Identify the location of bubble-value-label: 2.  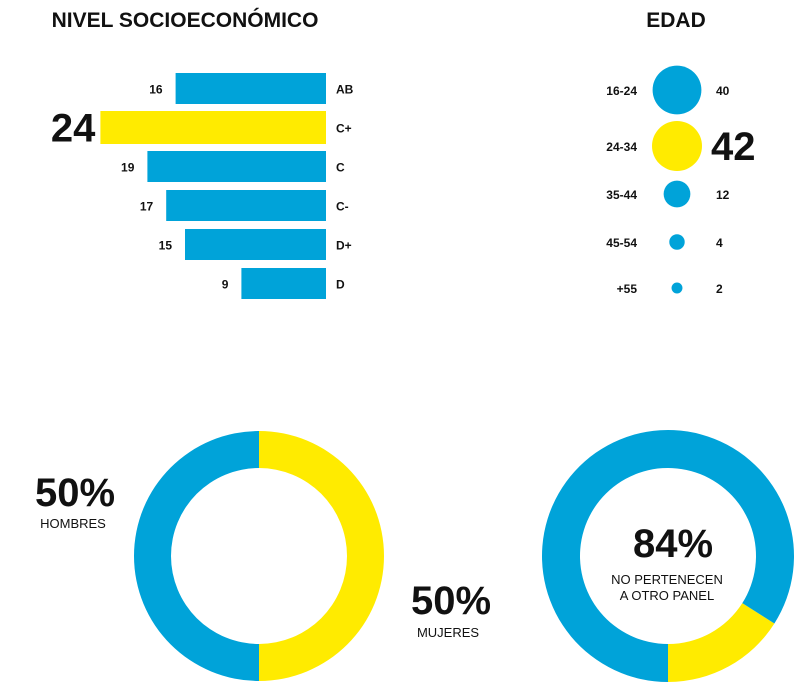
(719, 289).